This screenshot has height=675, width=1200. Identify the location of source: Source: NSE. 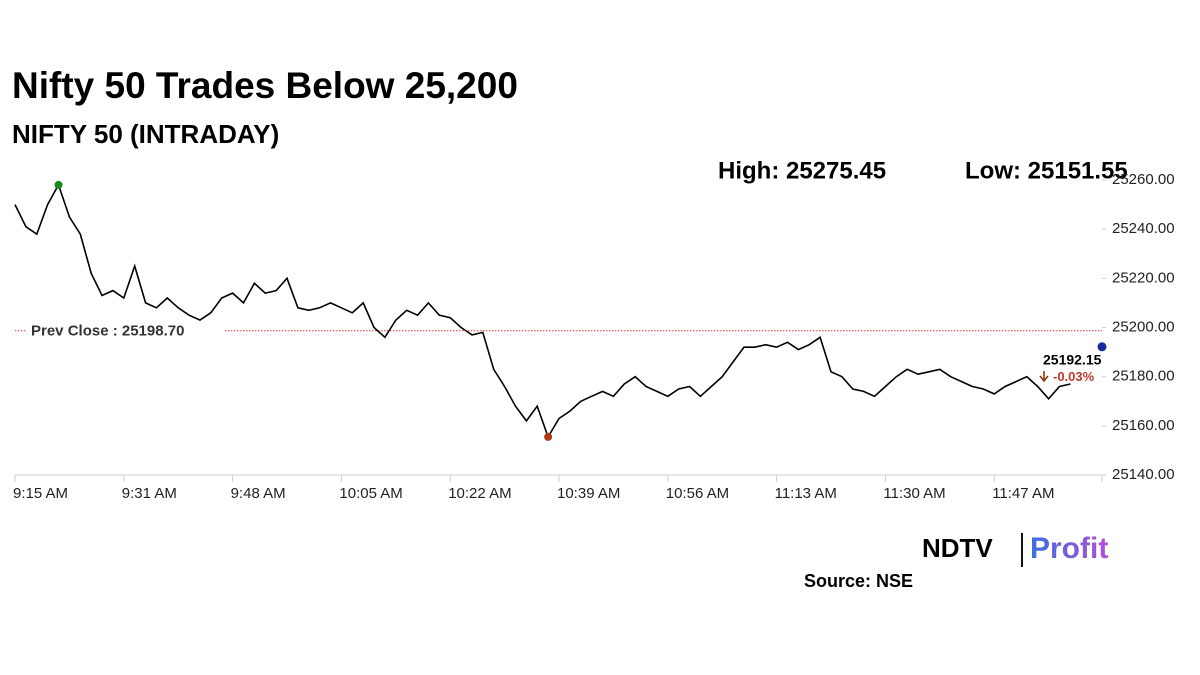
(858, 581).